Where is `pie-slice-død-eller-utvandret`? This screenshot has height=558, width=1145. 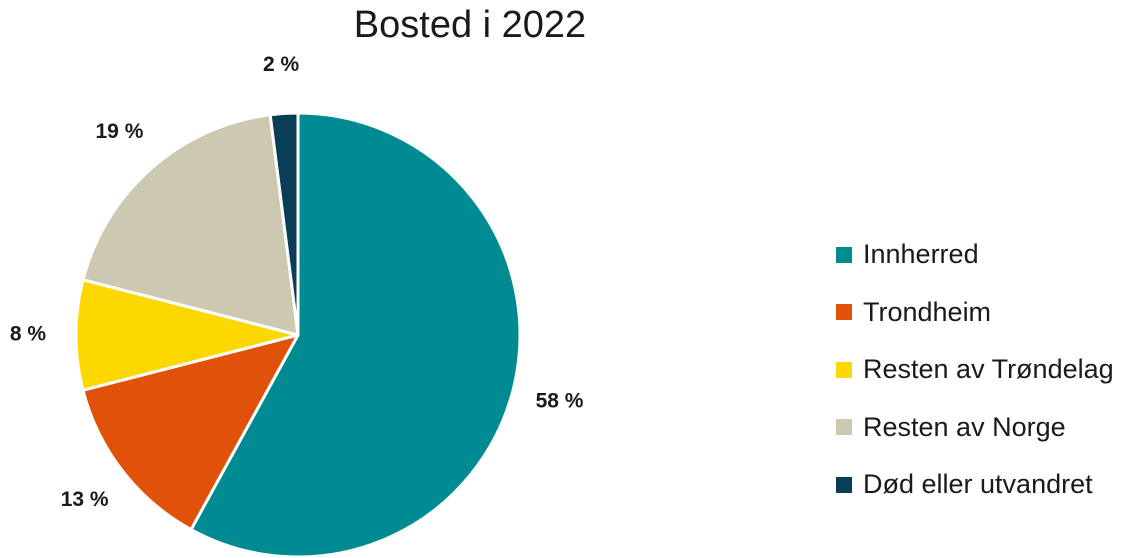 pie-slice-død-eller-utvandret is located at coordinates (284, 224).